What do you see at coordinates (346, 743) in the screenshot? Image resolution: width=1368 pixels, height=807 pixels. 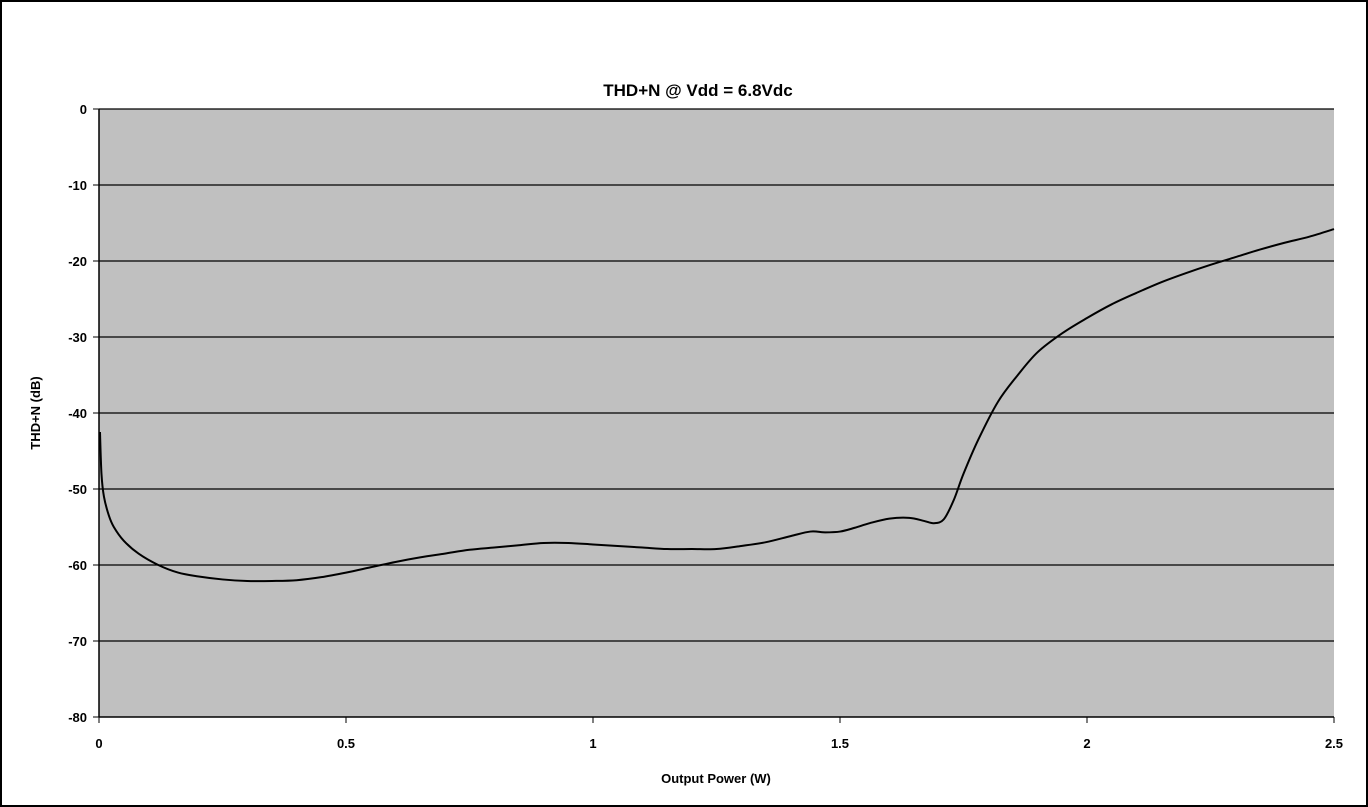 I see `x-tick-label: 0.5` at bounding box center [346, 743].